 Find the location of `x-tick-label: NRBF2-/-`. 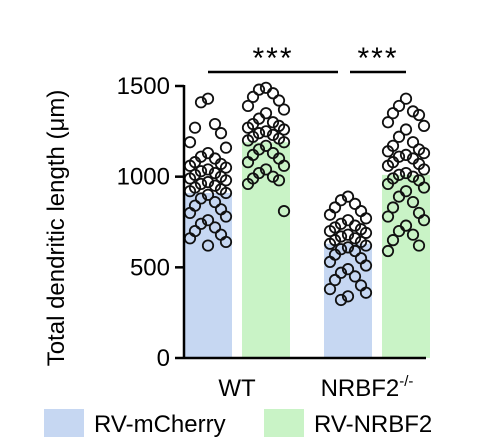

x-tick-label: NRBF2-/- is located at coordinates (367, 387).